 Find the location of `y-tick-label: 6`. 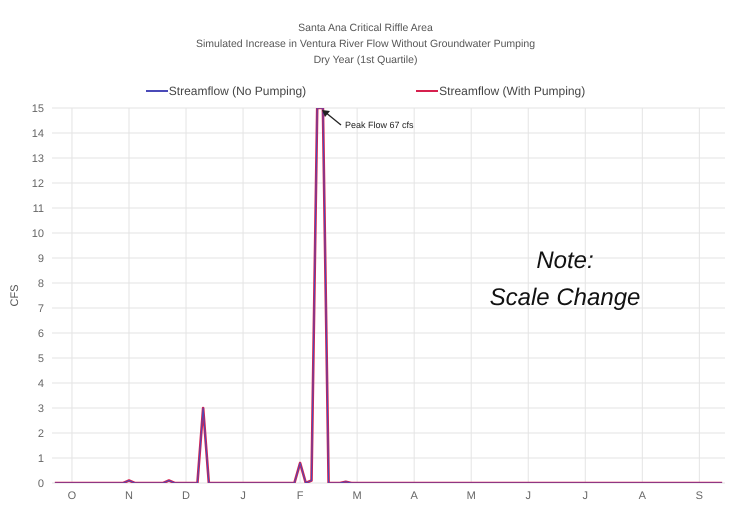

y-tick-label: 6 is located at coordinates (41, 334).